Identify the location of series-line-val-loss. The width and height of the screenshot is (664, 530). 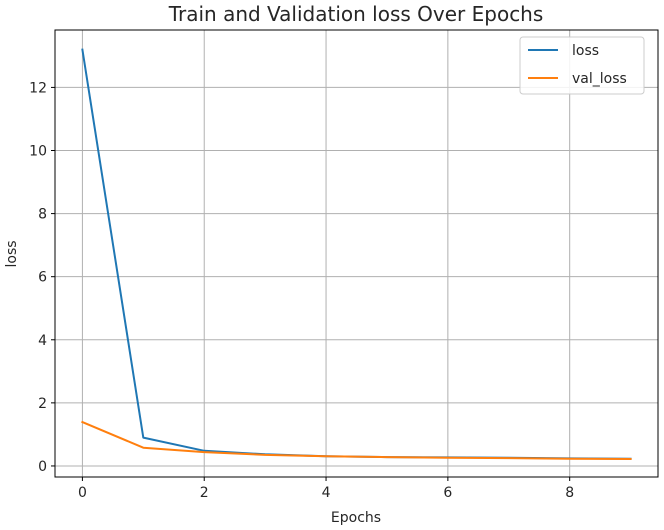
(356, 440).